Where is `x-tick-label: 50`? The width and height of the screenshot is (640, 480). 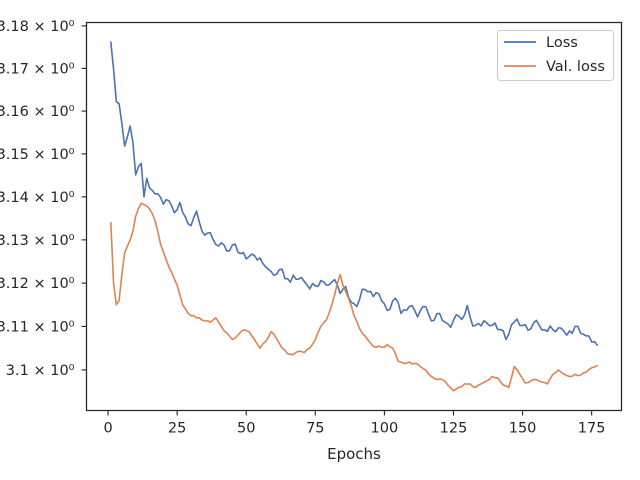 x-tick-label: 50 is located at coordinates (246, 429).